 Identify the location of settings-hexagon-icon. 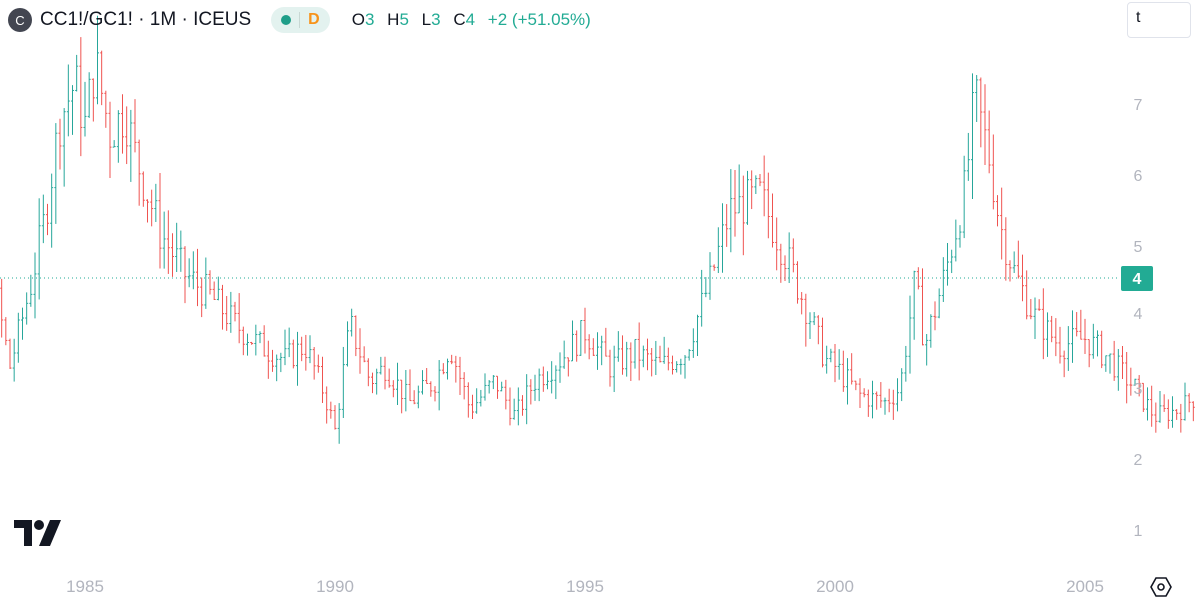
(1161, 587).